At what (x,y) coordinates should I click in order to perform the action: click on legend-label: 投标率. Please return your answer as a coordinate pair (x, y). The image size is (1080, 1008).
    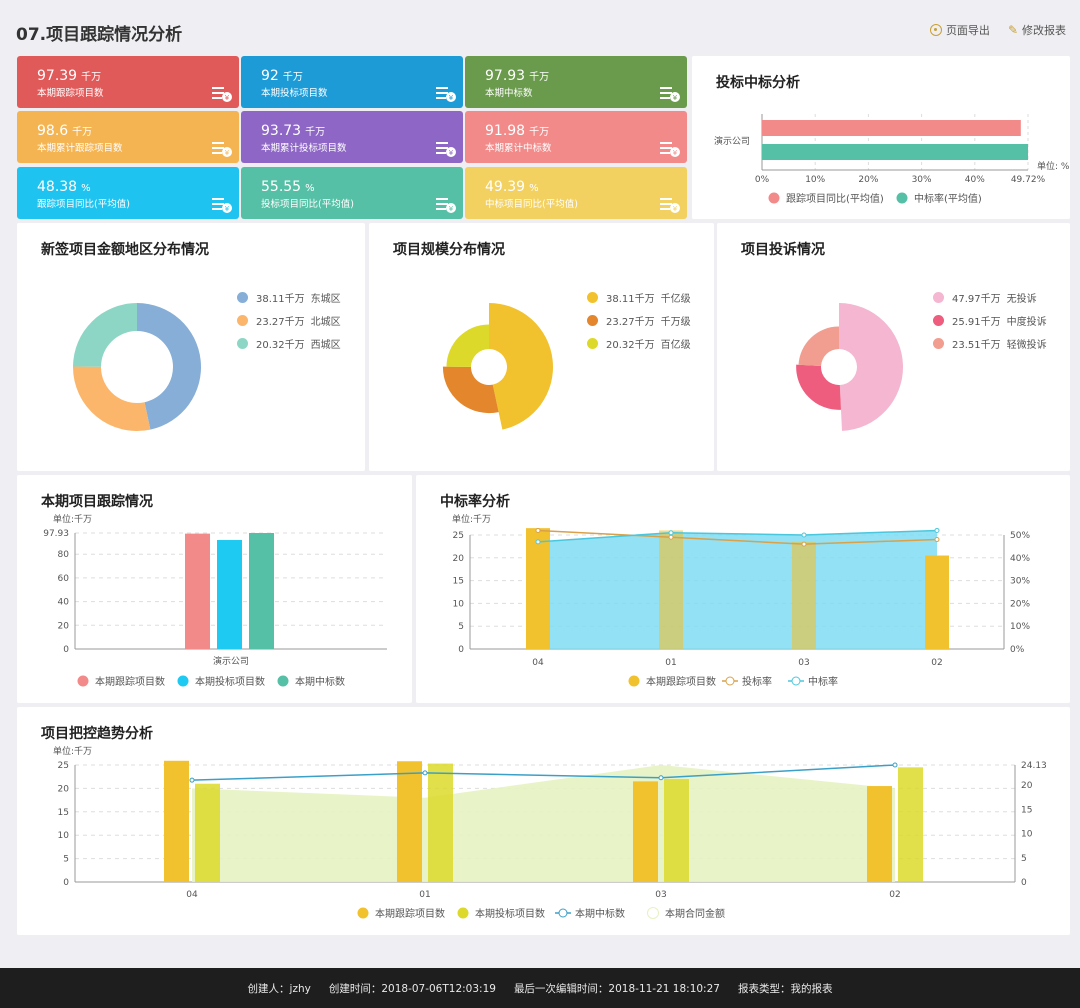
    Looking at the image, I should click on (757, 681).